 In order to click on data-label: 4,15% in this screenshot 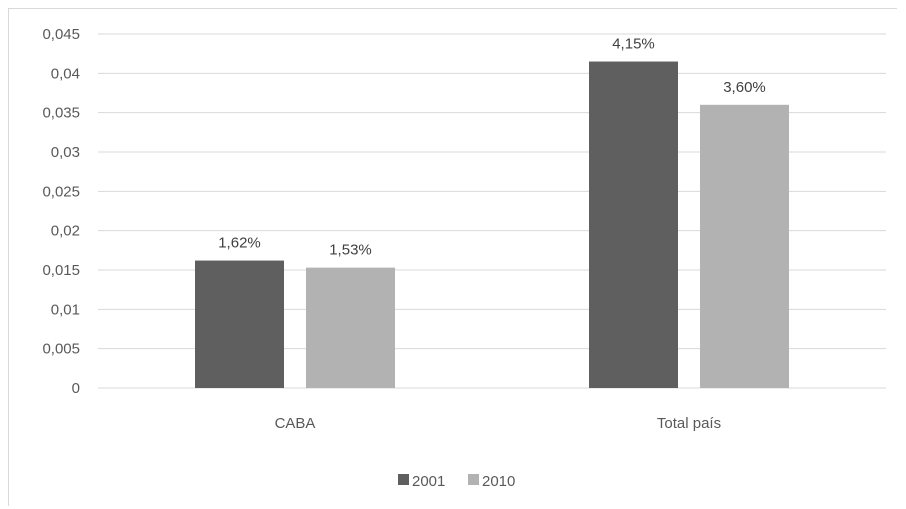, I will do `click(633, 44)`.